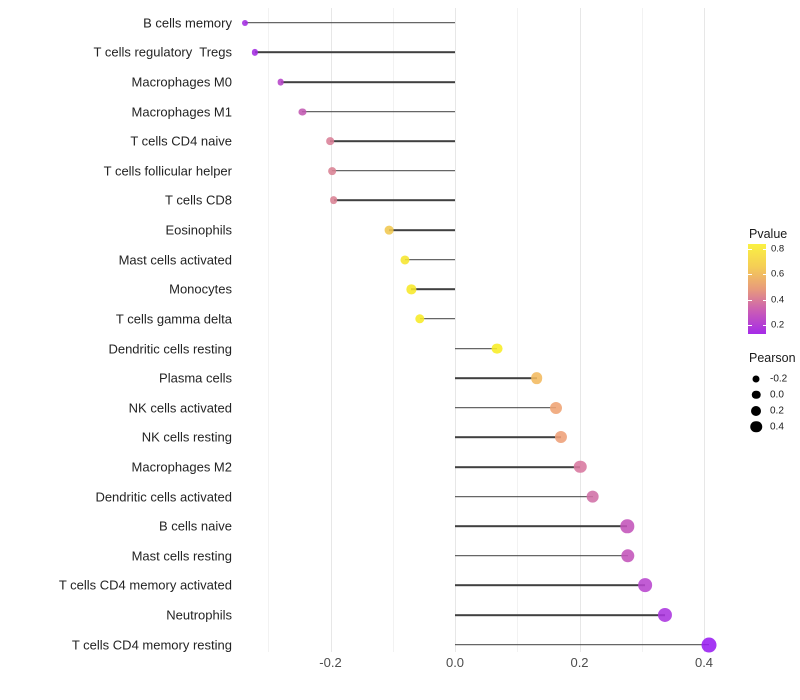 This screenshot has height=700, width=800. Describe the element at coordinates (151, 645) in the screenshot. I see `row-label: T cells CD4 memory resting` at that location.